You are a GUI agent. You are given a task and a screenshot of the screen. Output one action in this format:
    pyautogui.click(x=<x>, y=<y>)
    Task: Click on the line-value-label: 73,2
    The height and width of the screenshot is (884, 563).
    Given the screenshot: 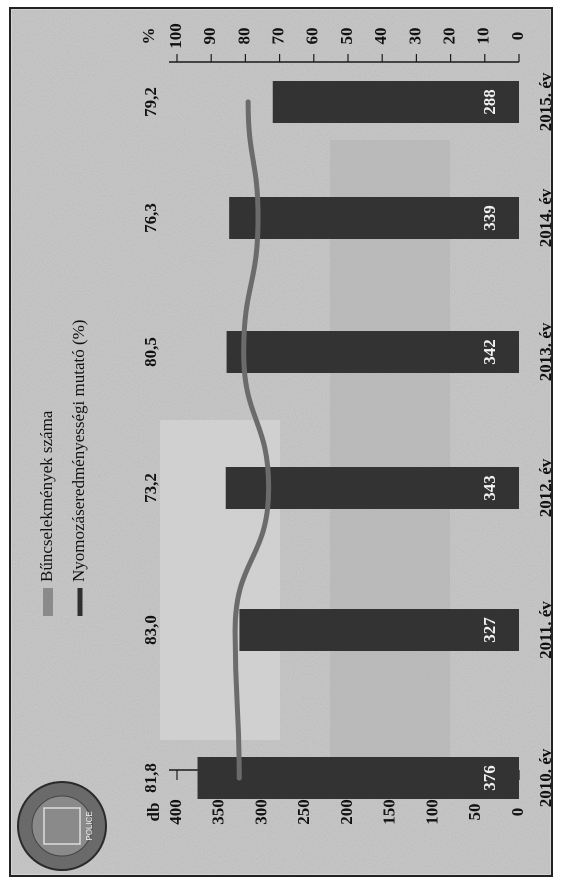 What is the action you would take?
    pyautogui.click(x=150, y=488)
    